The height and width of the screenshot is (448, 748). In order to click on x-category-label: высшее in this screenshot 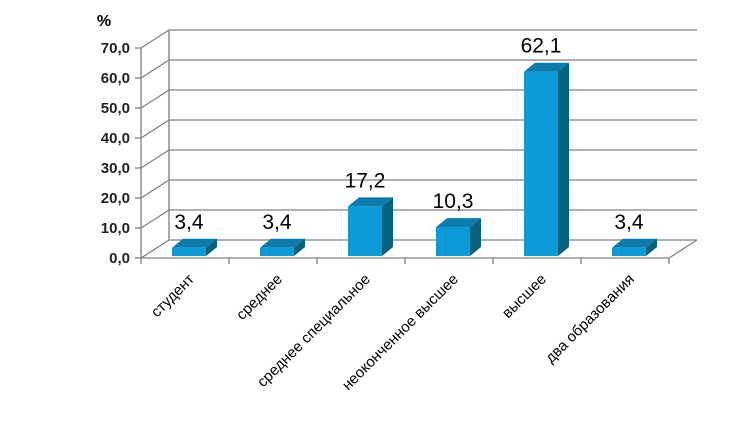, I will do `click(524, 296)`.